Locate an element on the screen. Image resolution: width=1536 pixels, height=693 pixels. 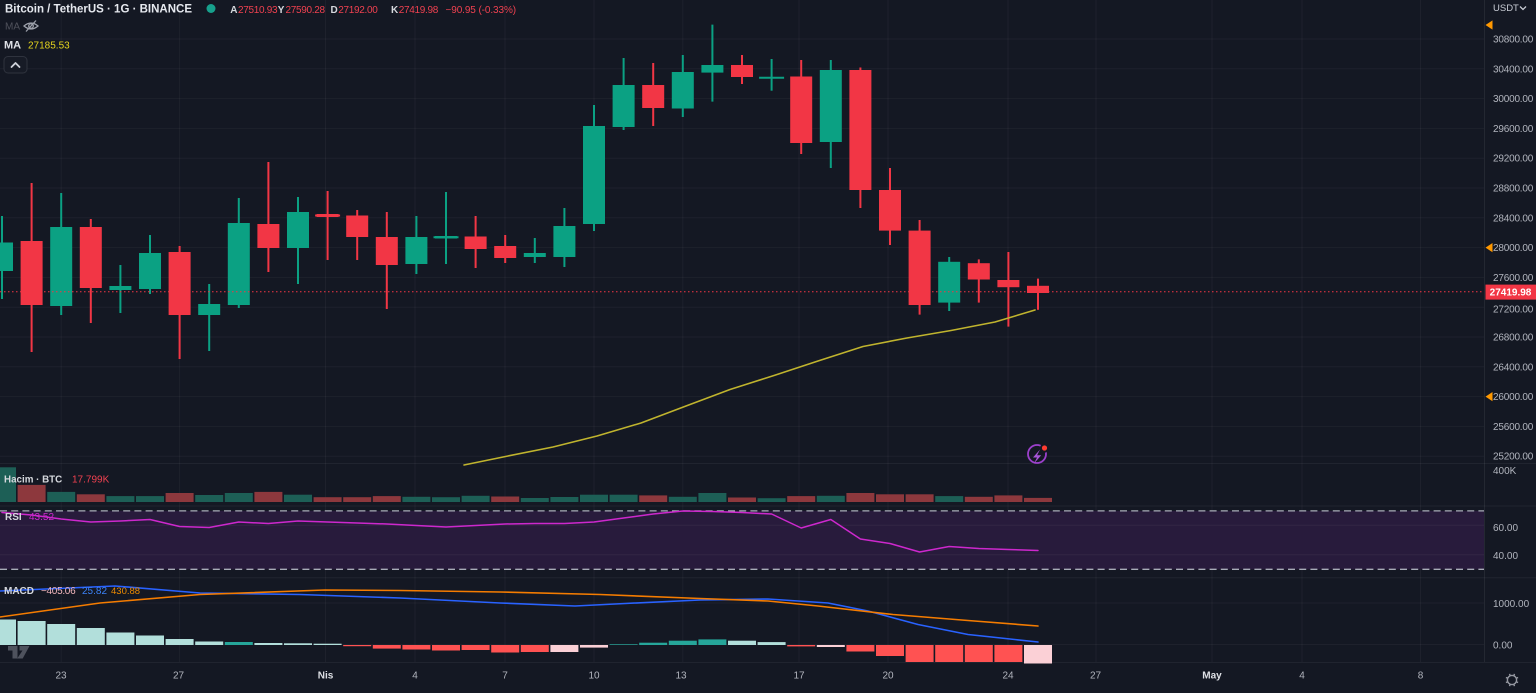
svg-text: 27510.93 is located at coordinates (258, 10).